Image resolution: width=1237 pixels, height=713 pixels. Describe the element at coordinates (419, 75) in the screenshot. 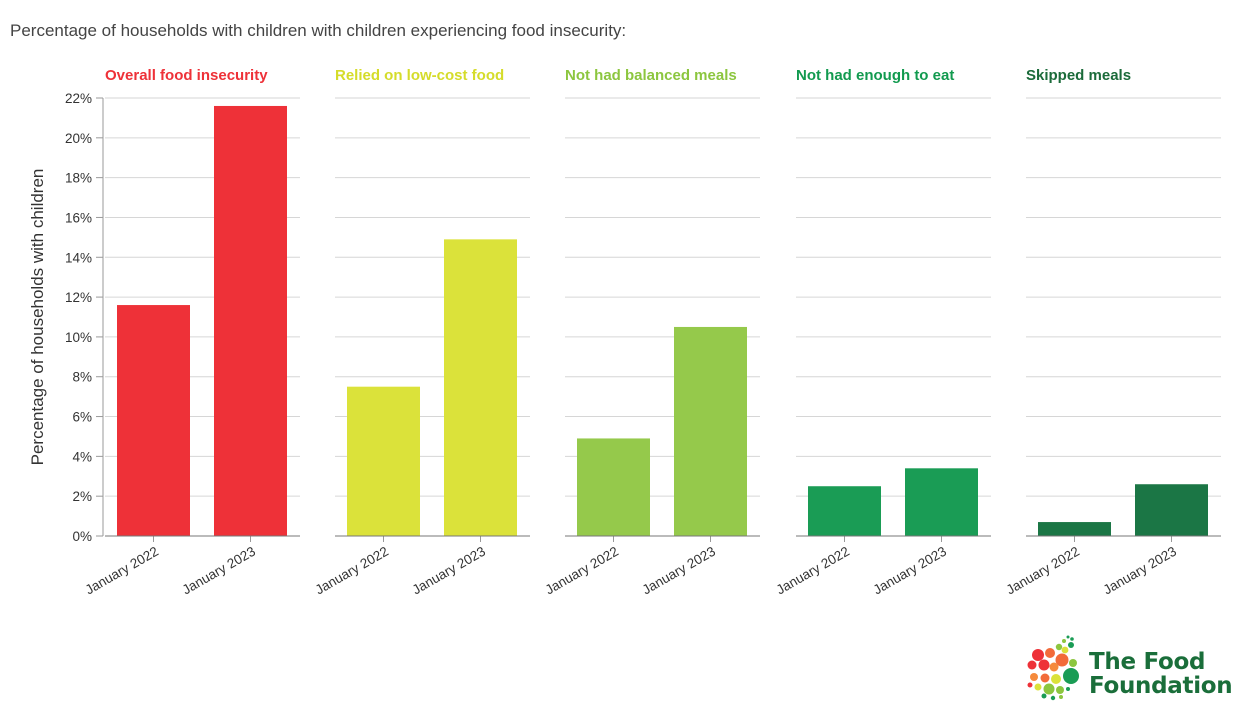

I see `panel-title: Relied on low-cost food` at that location.